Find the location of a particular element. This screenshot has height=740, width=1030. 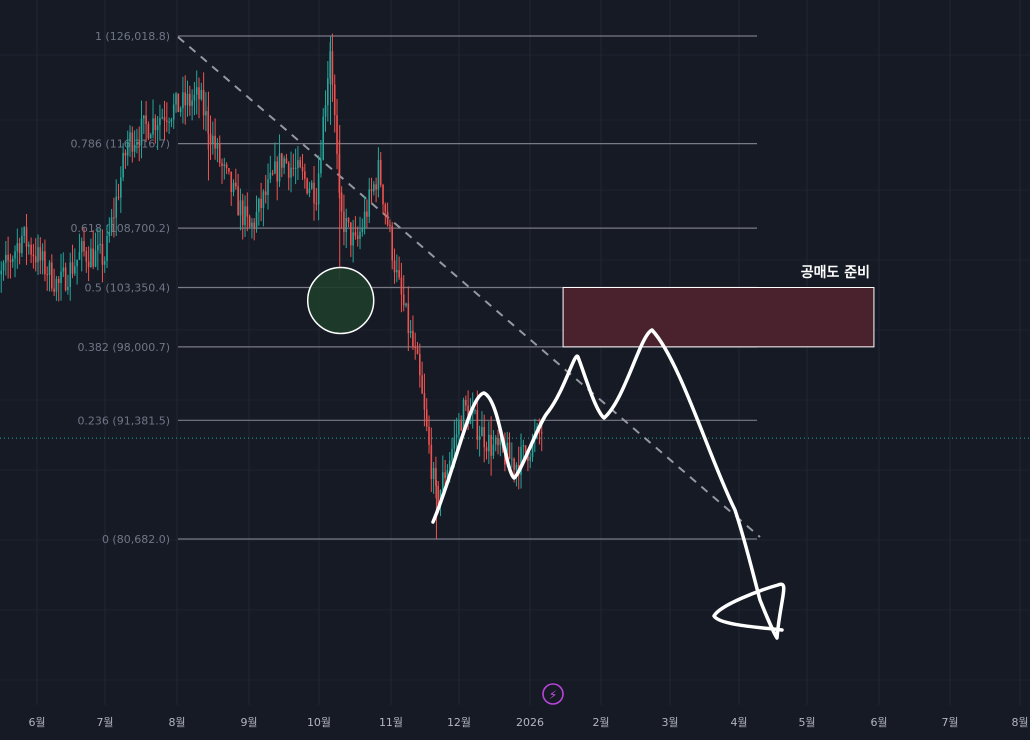

short-zone-layer is located at coordinates (718, 317).